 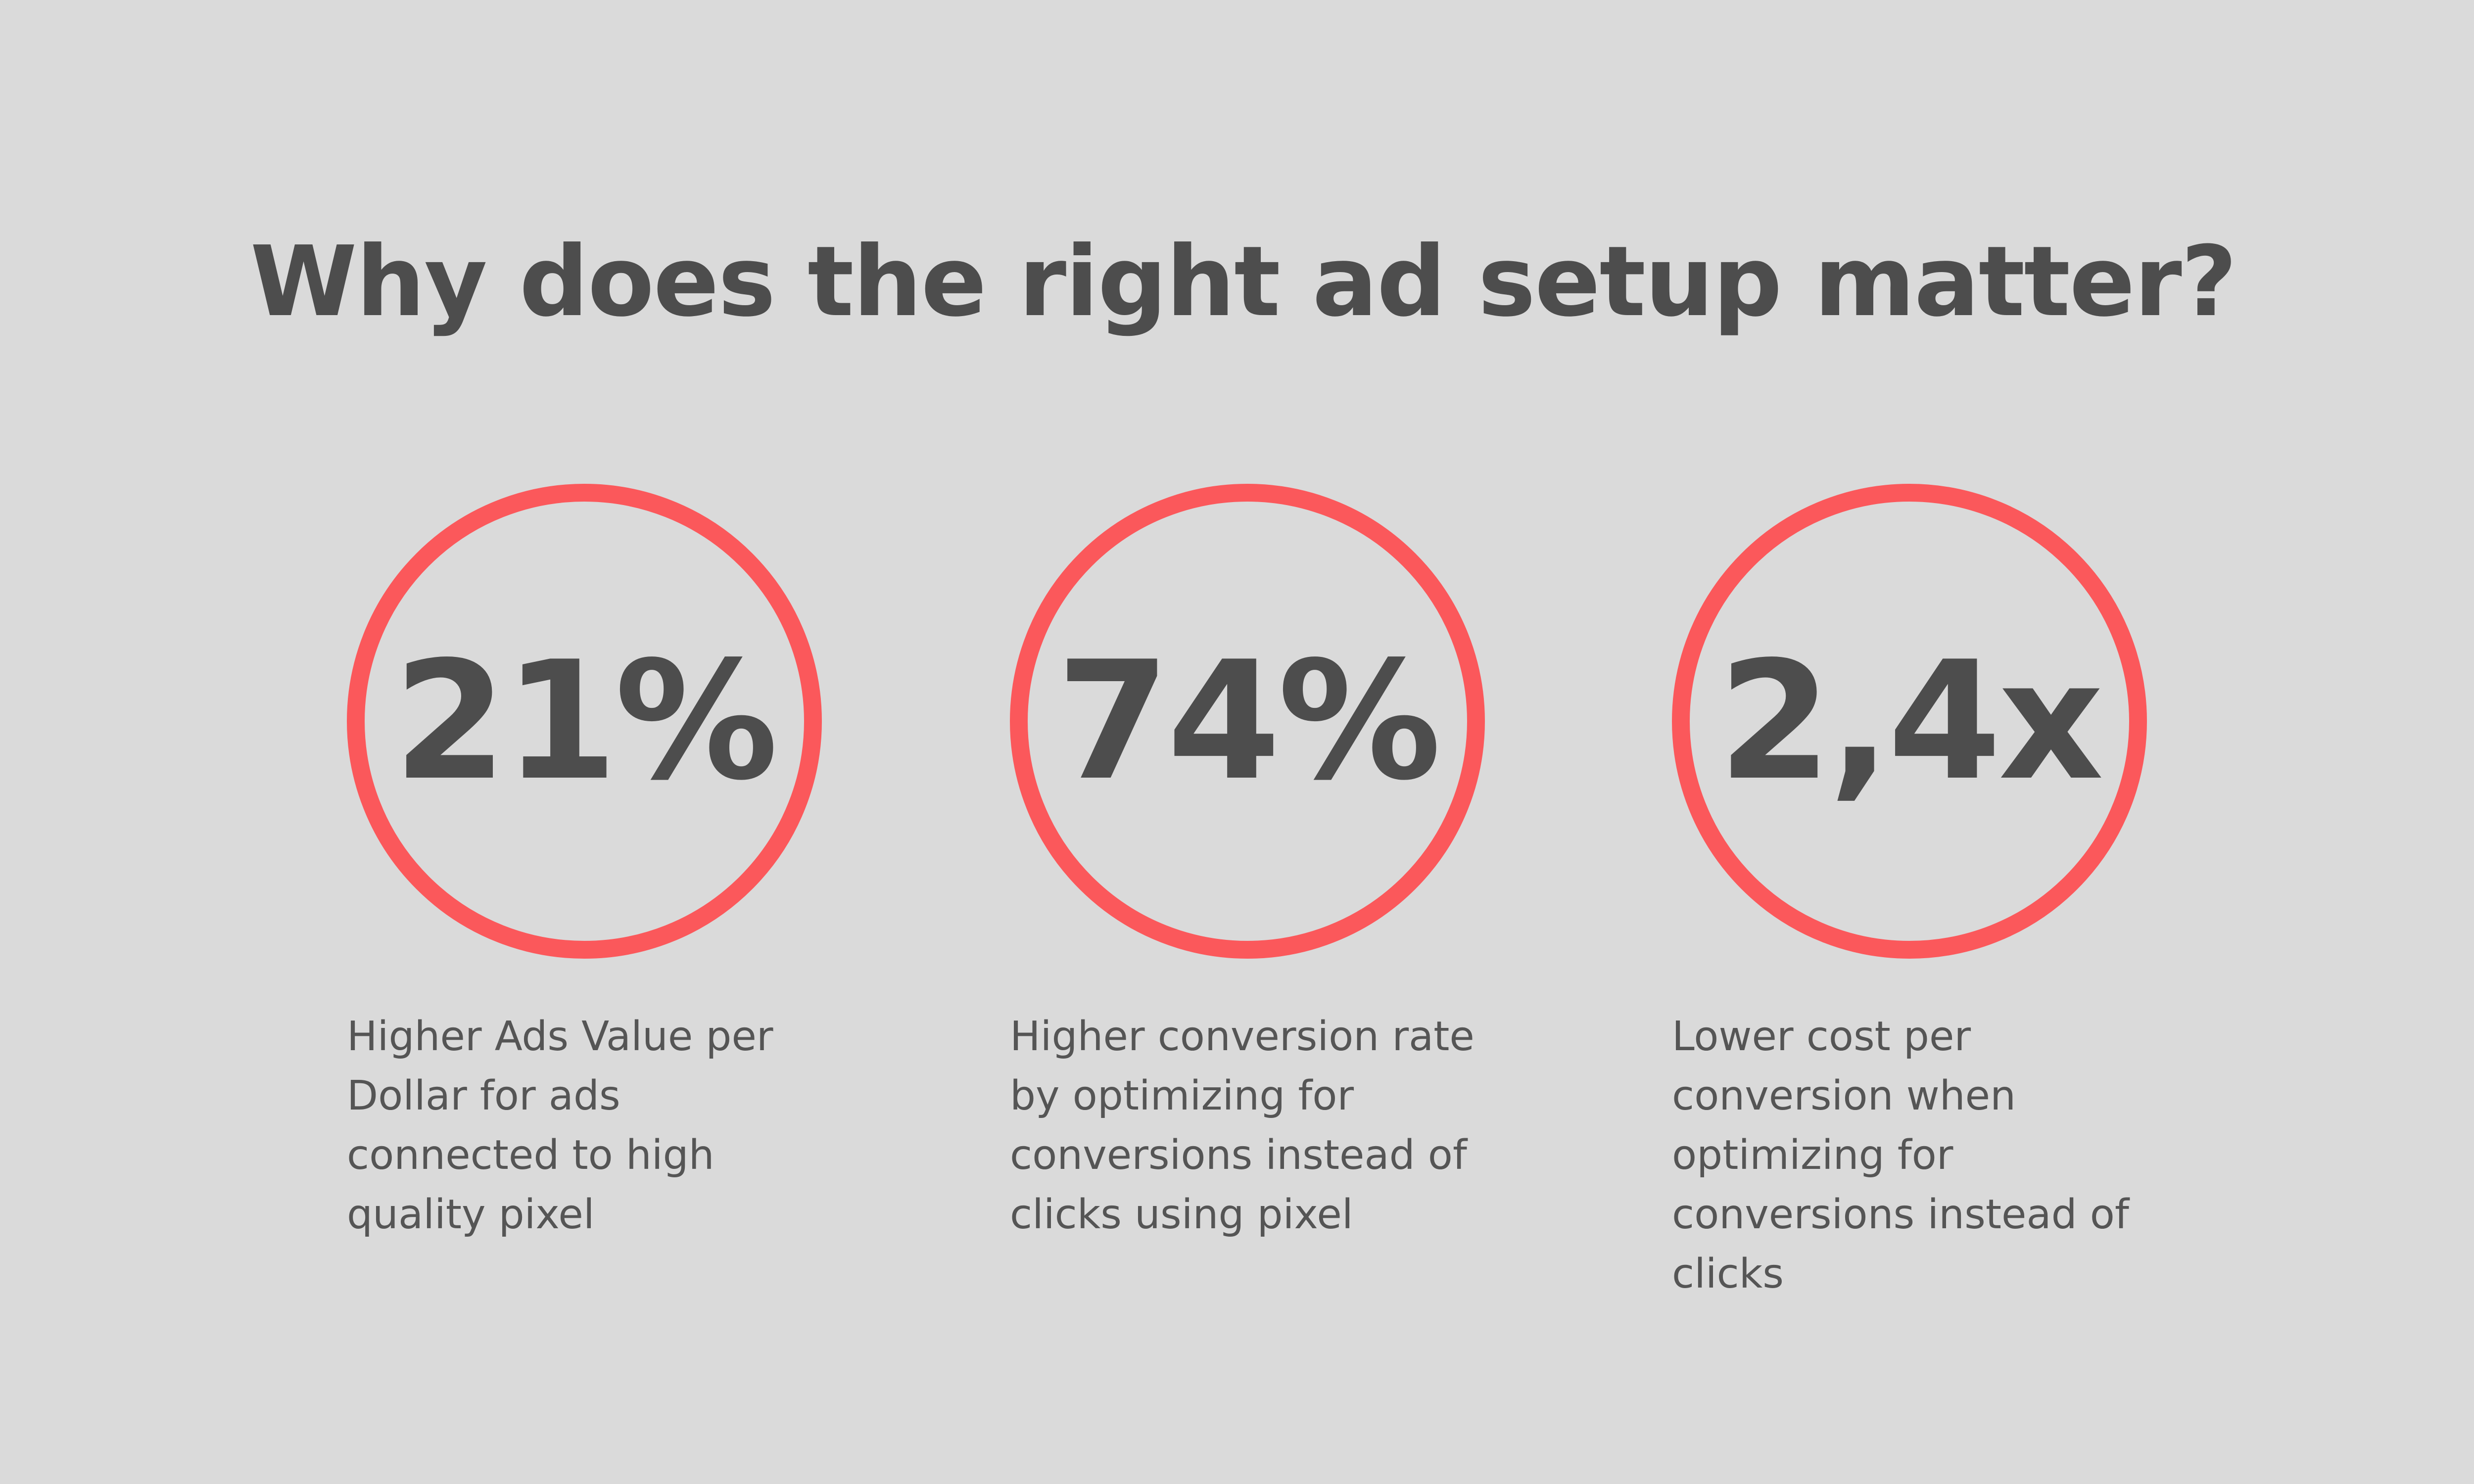 I want to click on page-title: Why does the right ad setup matter?, so click(x=1244, y=282).